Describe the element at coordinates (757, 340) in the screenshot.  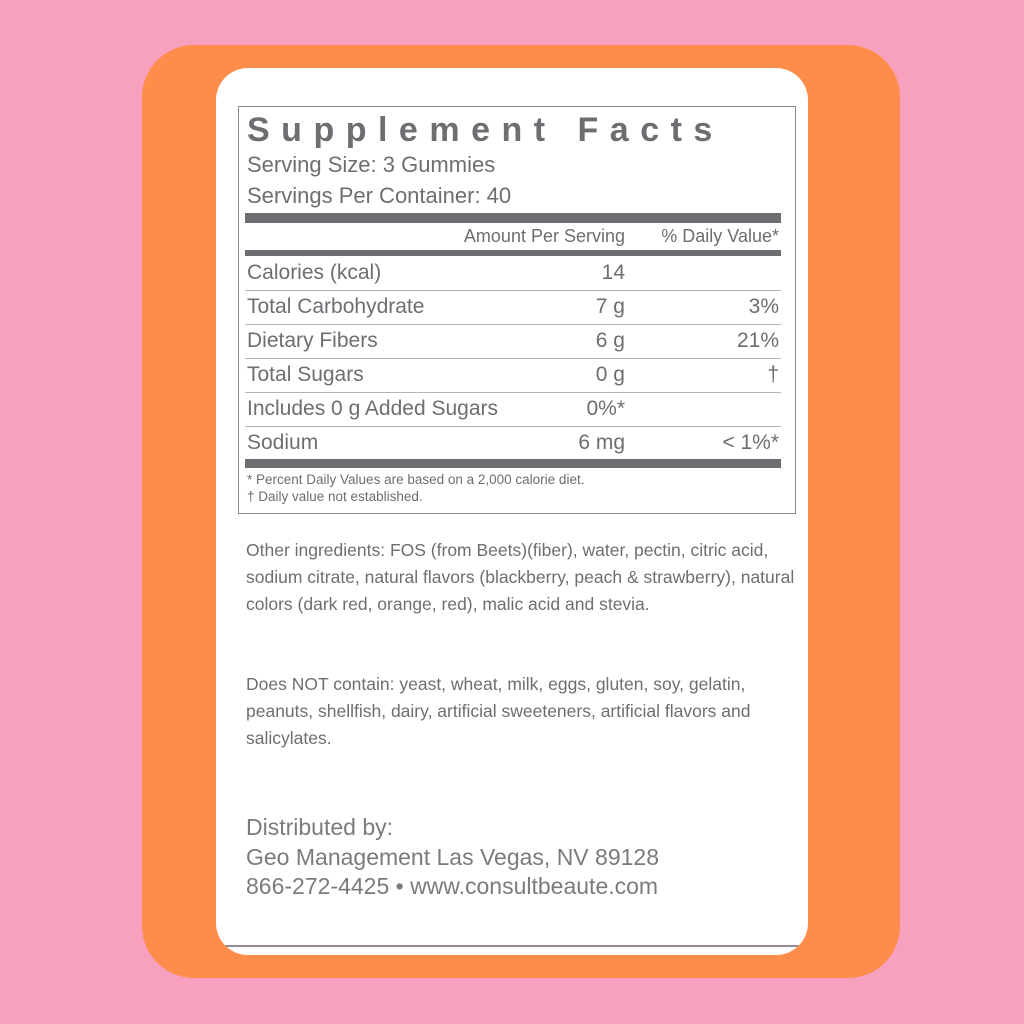
I see `nutrient-daily-value: 21%` at that location.